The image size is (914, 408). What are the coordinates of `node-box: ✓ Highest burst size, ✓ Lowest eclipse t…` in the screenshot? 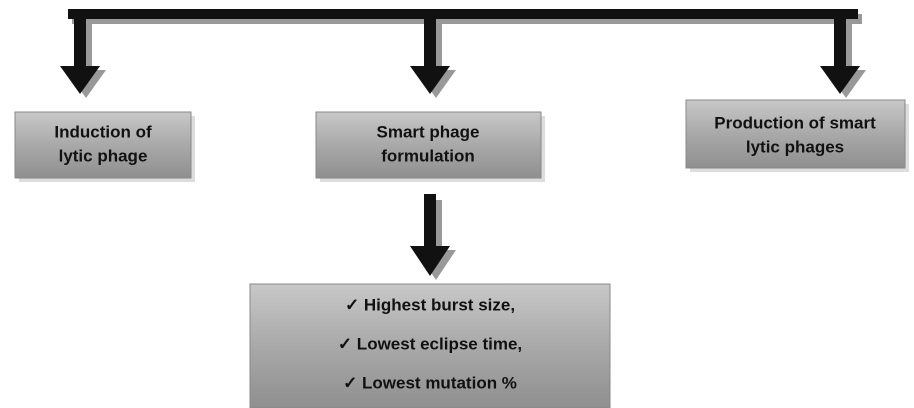 It's located at (430, 345).